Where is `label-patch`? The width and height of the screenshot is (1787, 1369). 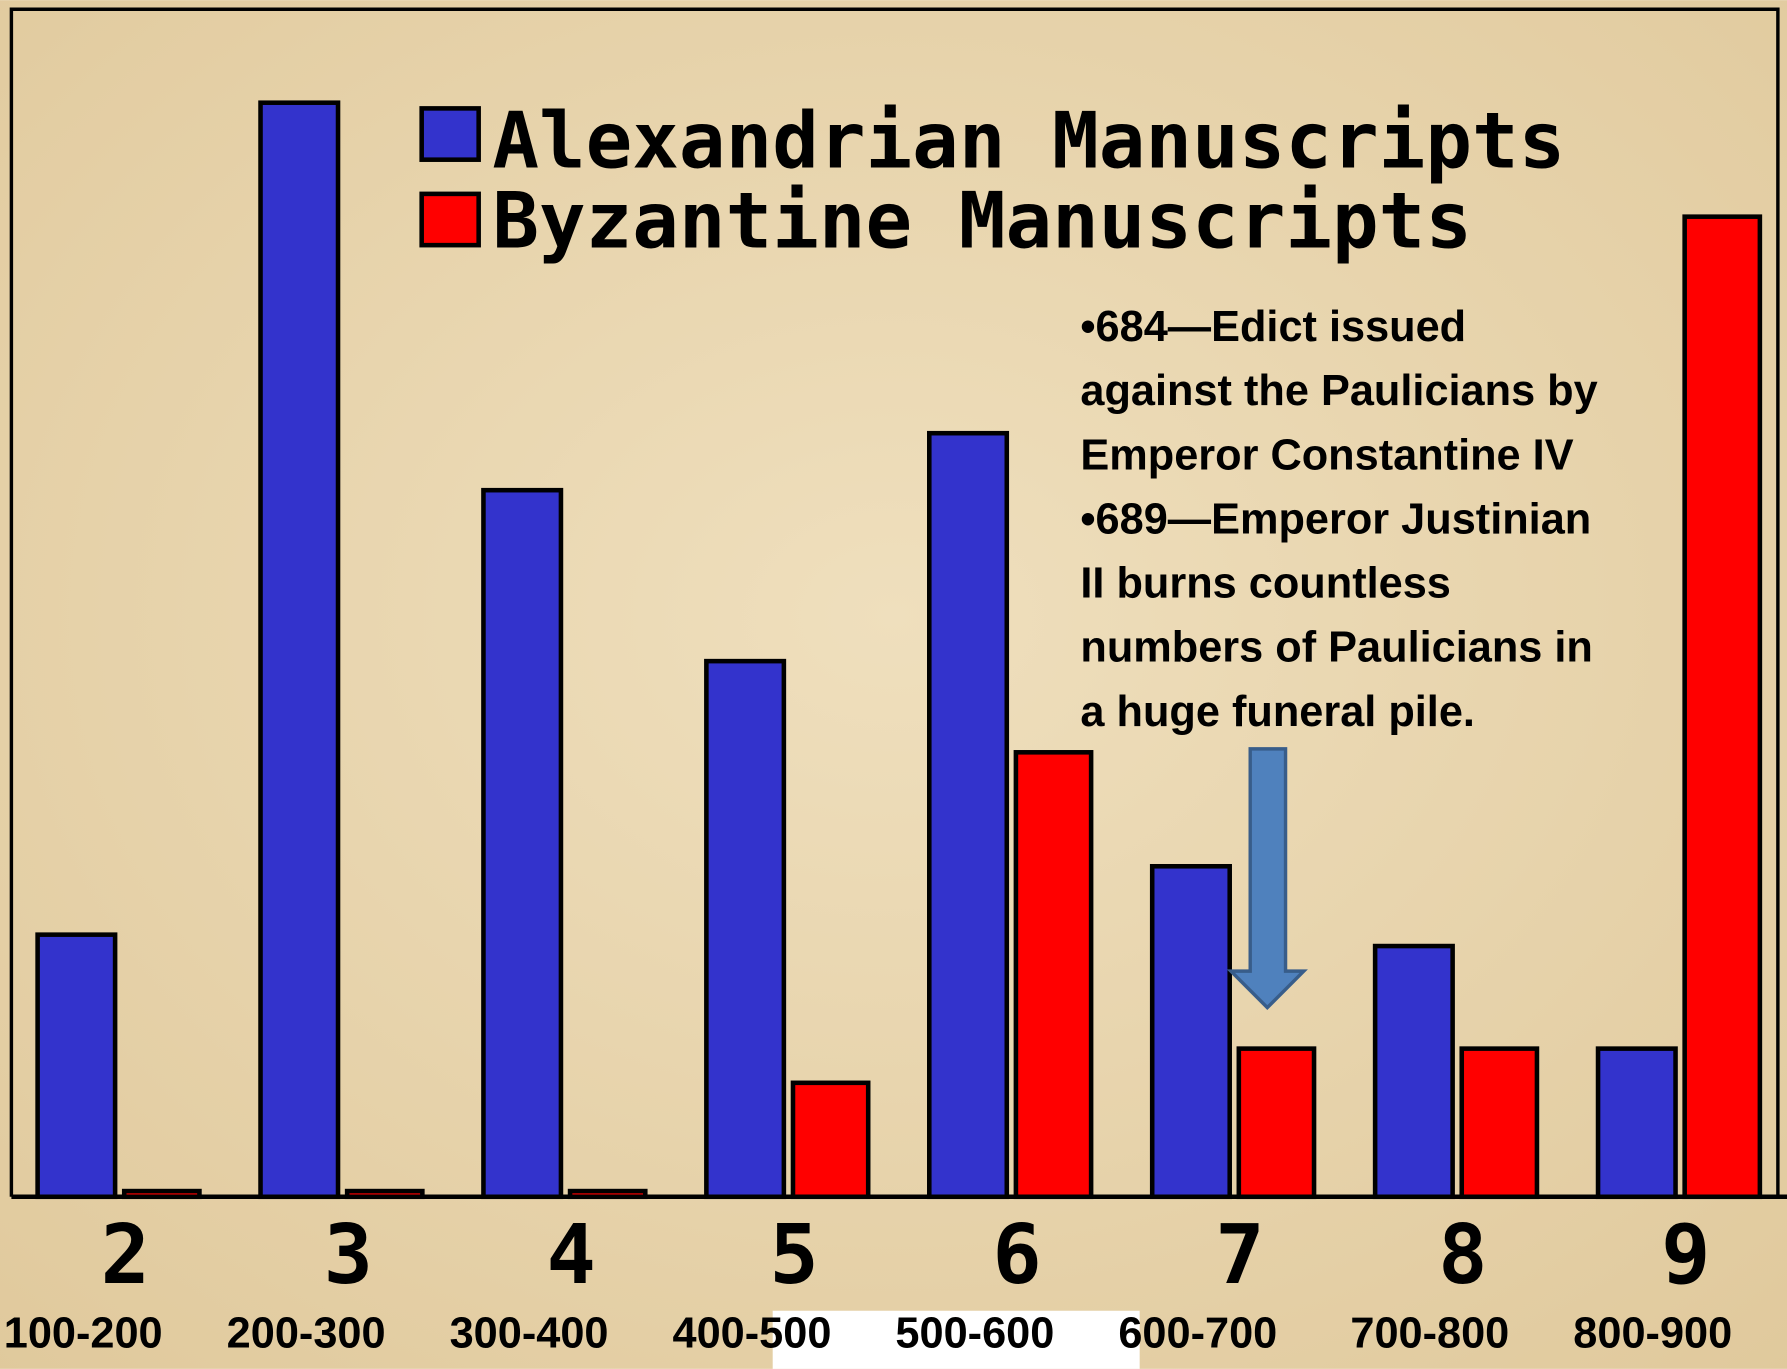 label-patch is located at coordinates (956, 1339).